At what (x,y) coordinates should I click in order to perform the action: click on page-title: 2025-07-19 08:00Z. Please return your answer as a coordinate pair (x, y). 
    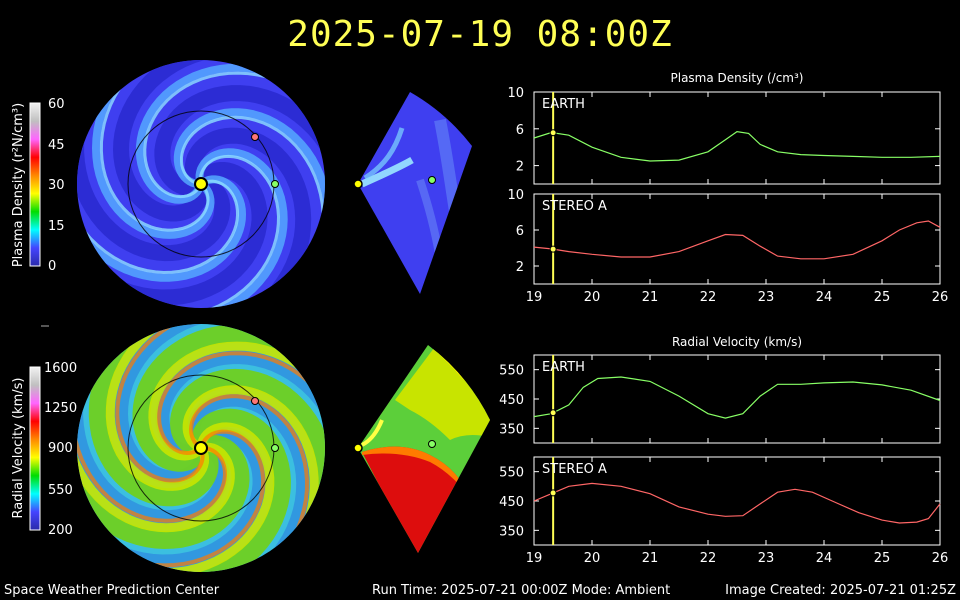
    Looking at the image, I should click on (480, 34).